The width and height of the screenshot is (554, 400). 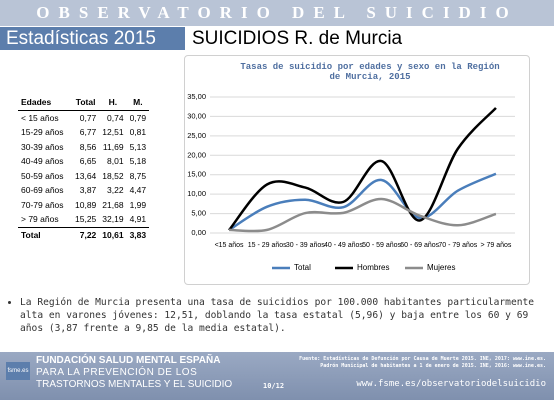 I want to click on x-tick-label: <15 años, so click(x=229, y=245).